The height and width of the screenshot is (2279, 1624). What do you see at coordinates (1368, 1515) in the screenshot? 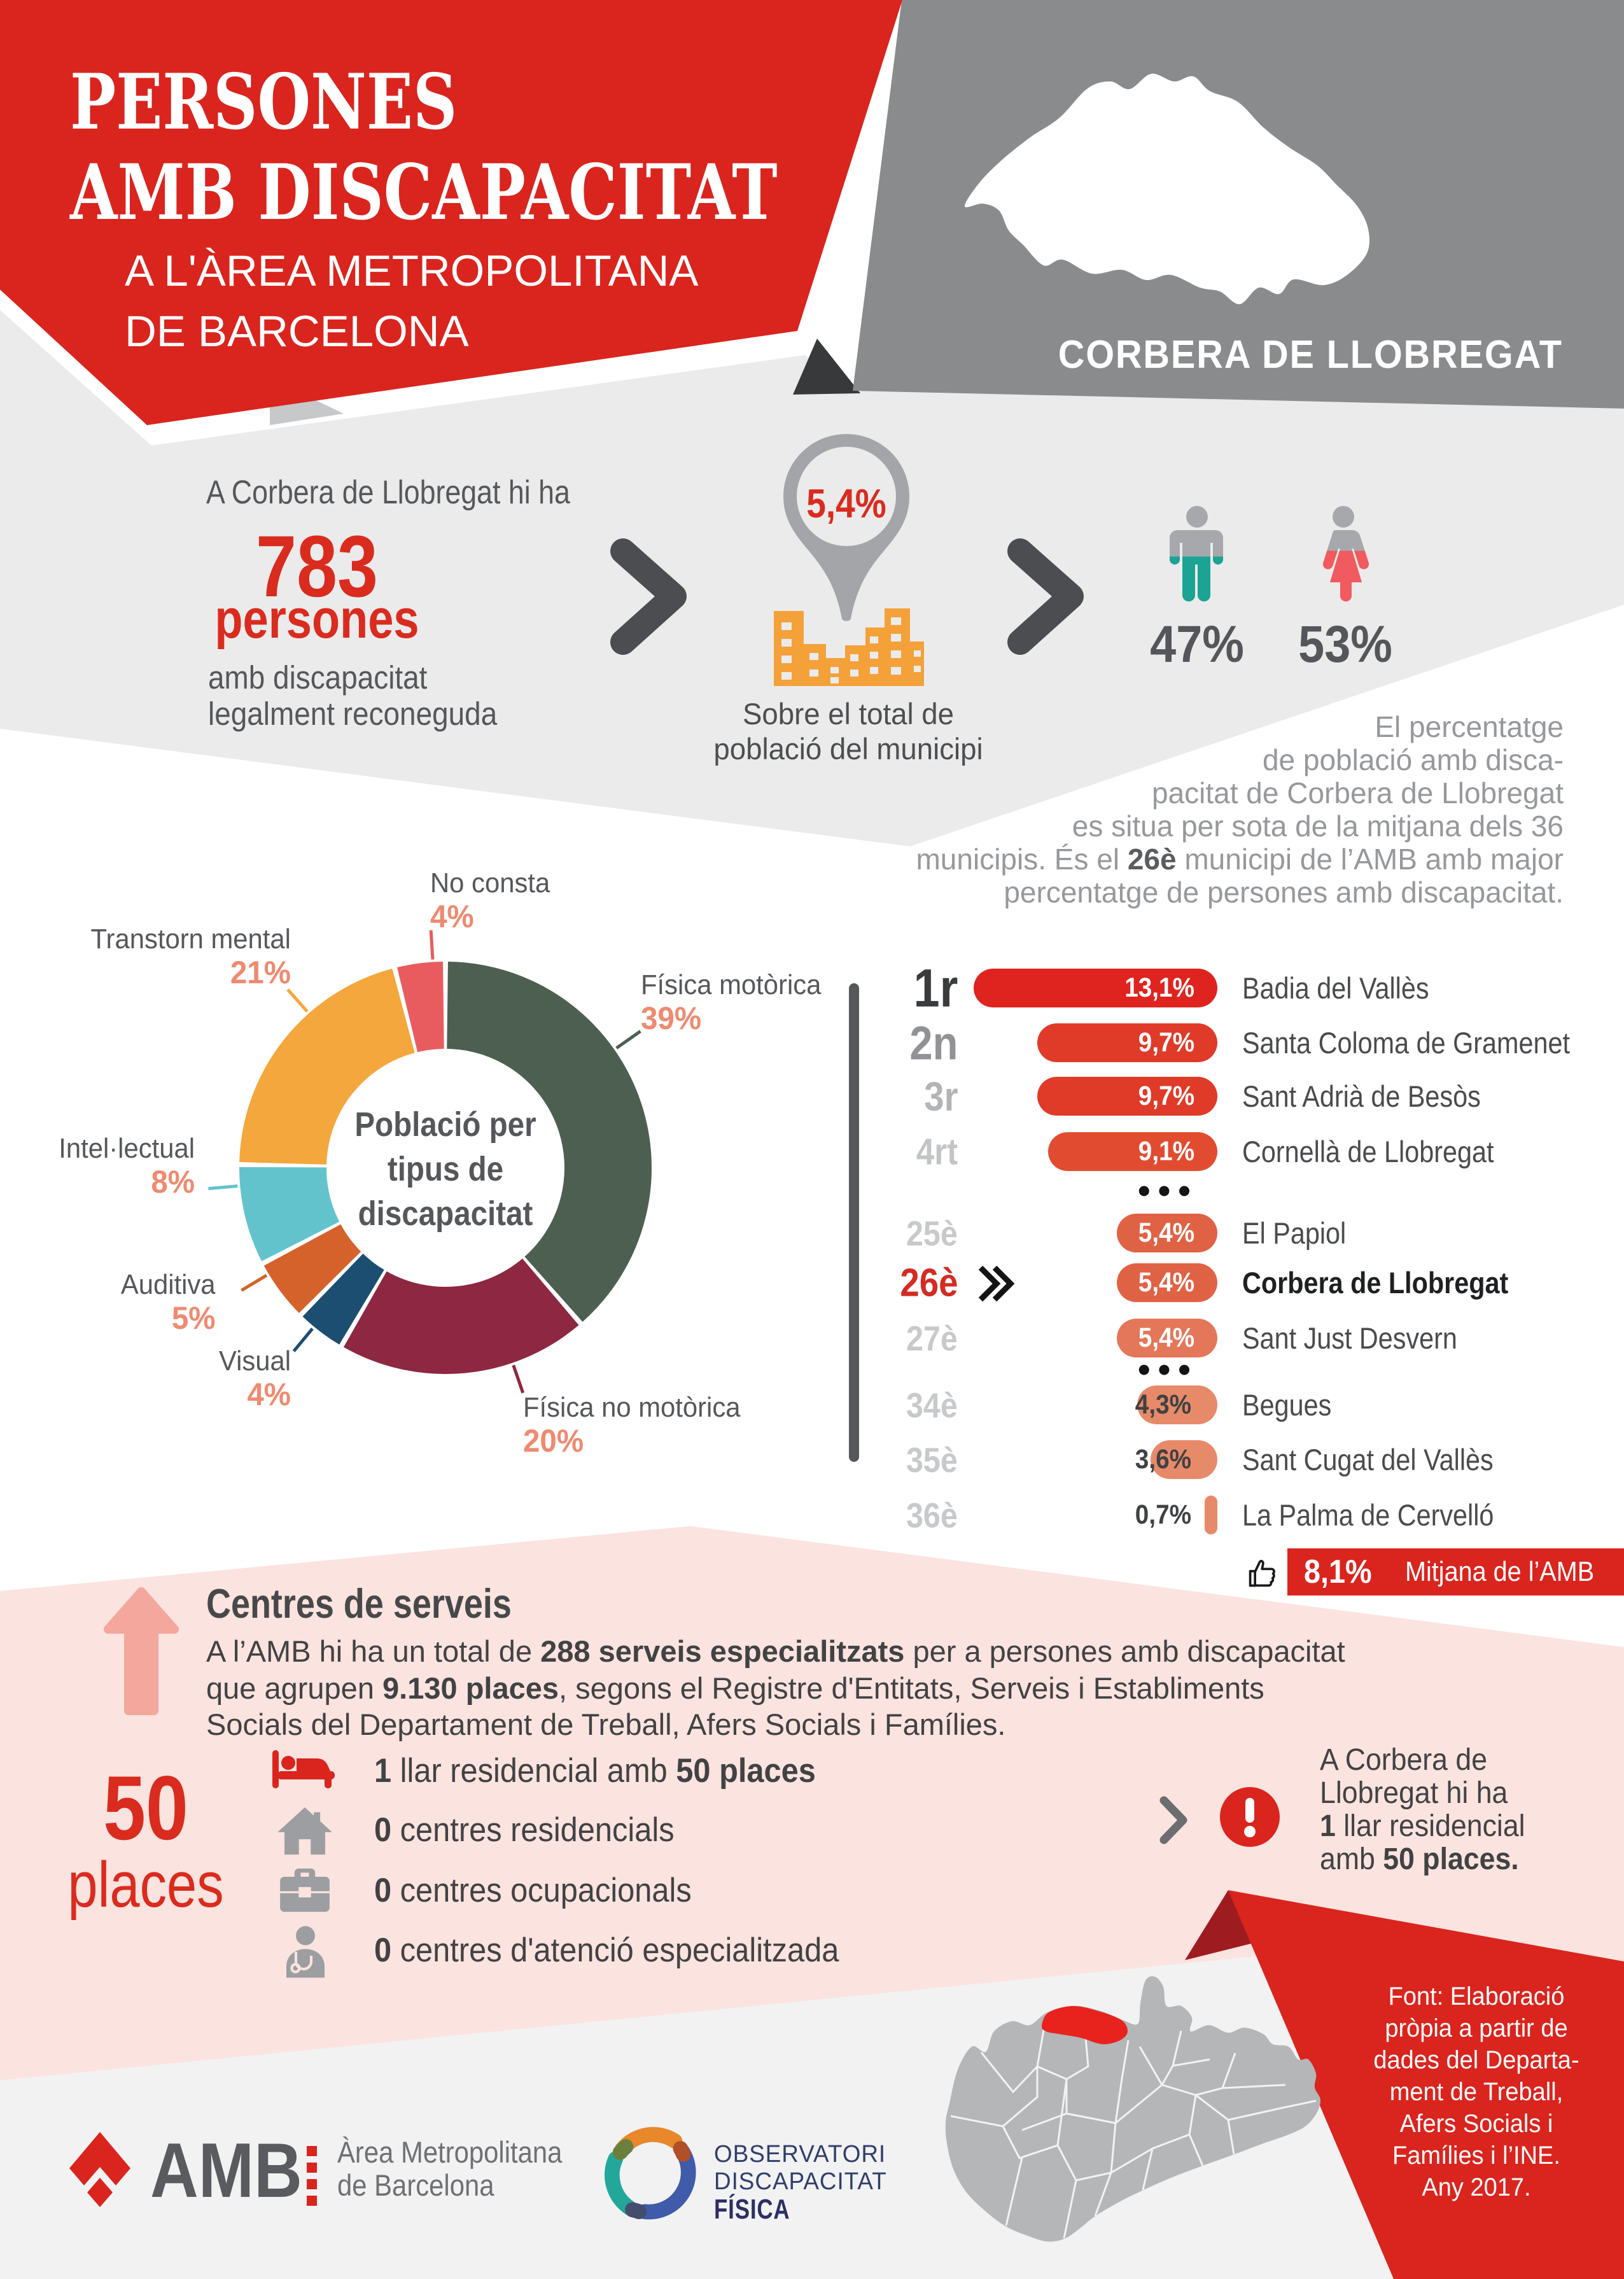
I see `rank-municipality: La Palma de Cervelló` at bounding box center [1368, 1515].